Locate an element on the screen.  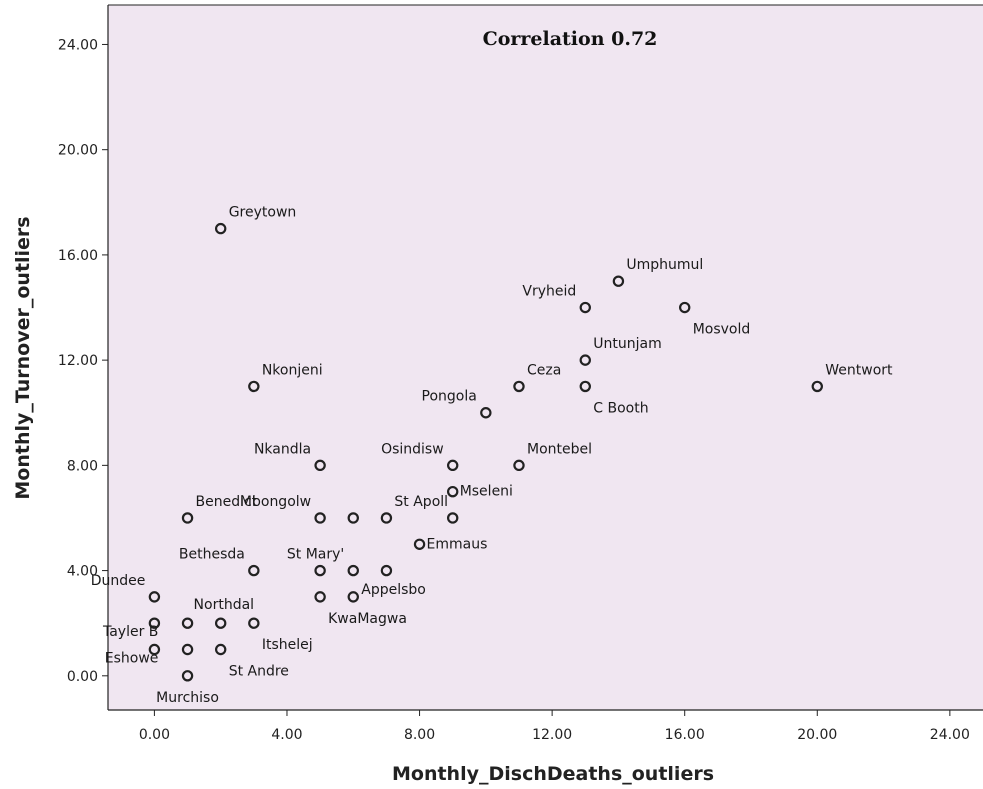
y-tick-label: 12.00 is located at coordinates (78, 361).